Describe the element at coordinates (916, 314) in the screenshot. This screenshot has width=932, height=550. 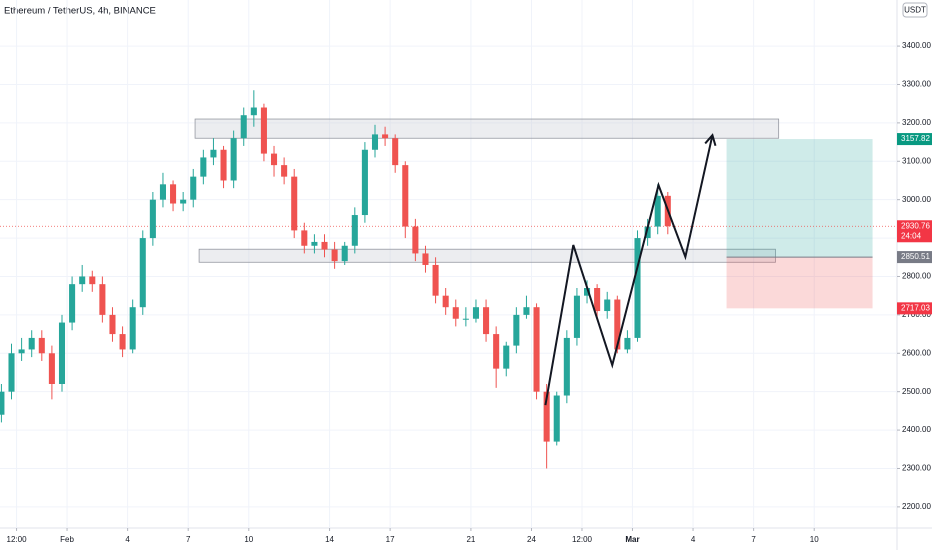
I see `y-tick-label: 2700.00` at that location.